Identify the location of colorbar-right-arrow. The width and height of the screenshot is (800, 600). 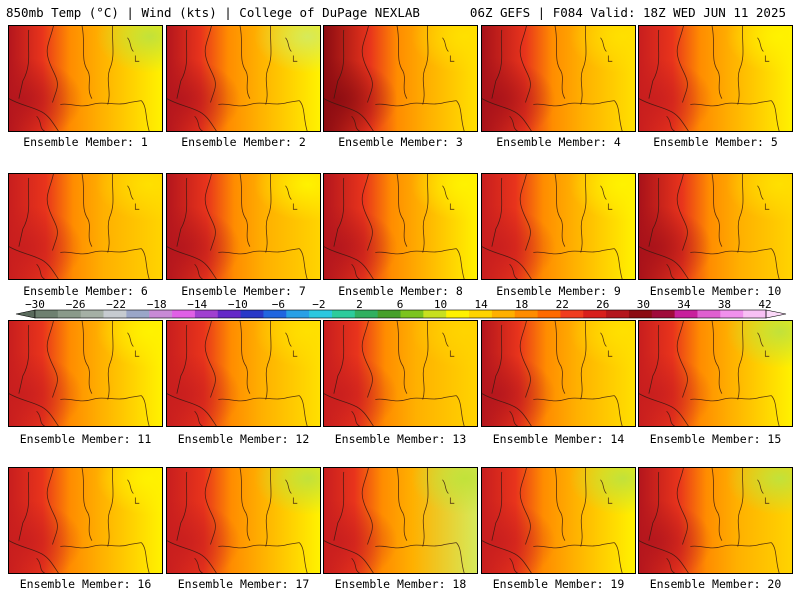
(776, 314).